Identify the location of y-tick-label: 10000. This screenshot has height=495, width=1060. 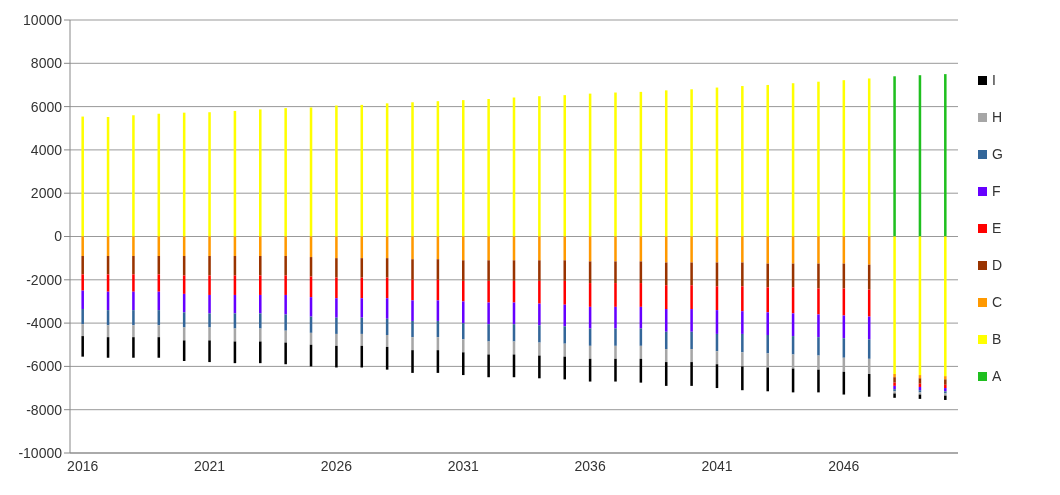
(43, 19).